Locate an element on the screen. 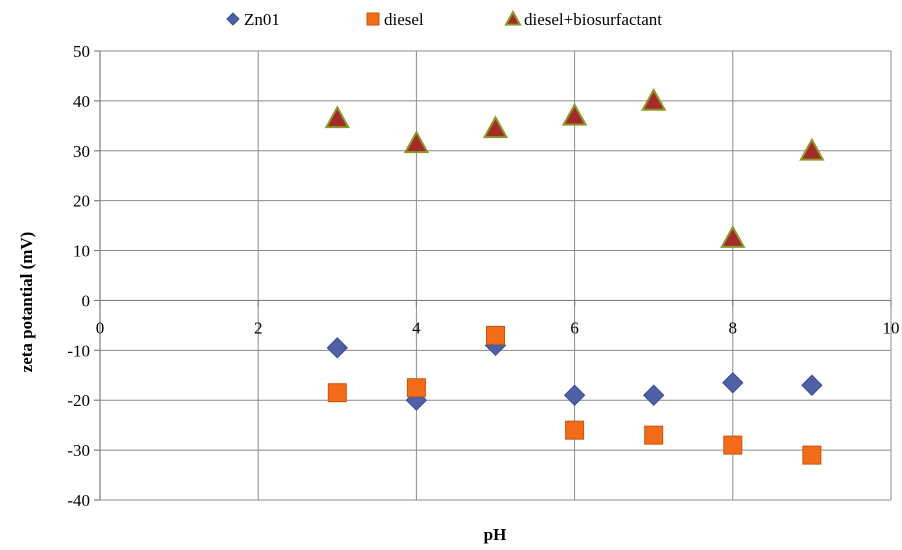  x-tick-label: 2 is located at coordinates (258, 327).